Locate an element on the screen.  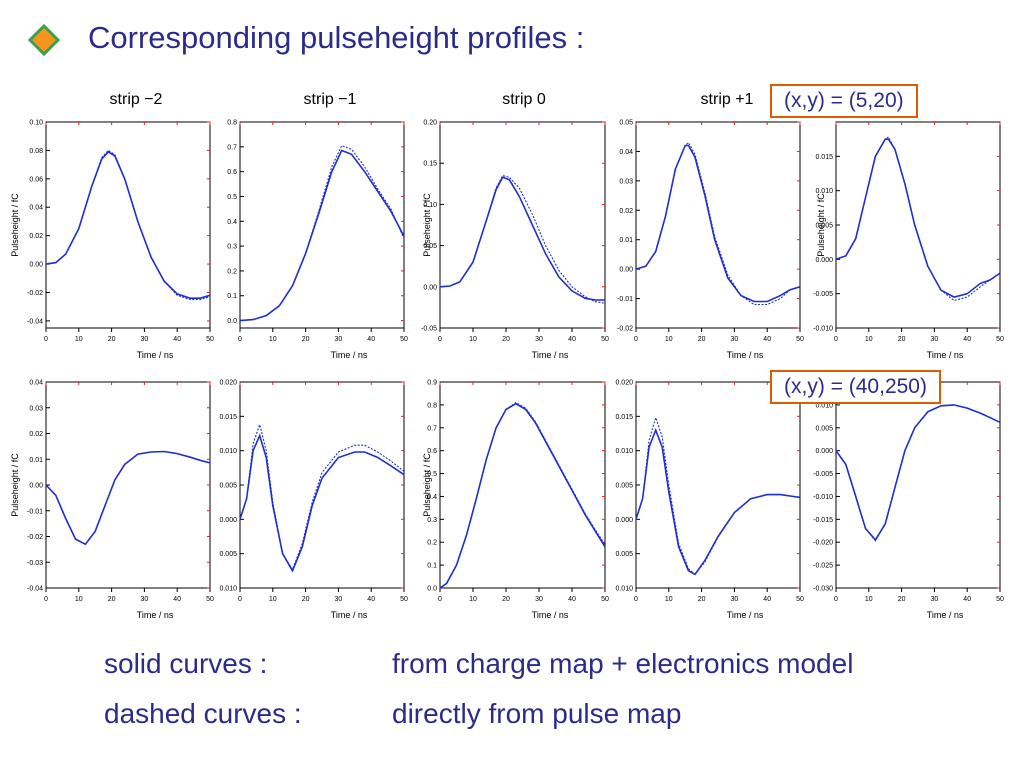
chart-4-series-solid is located at coordinates (918, 218).